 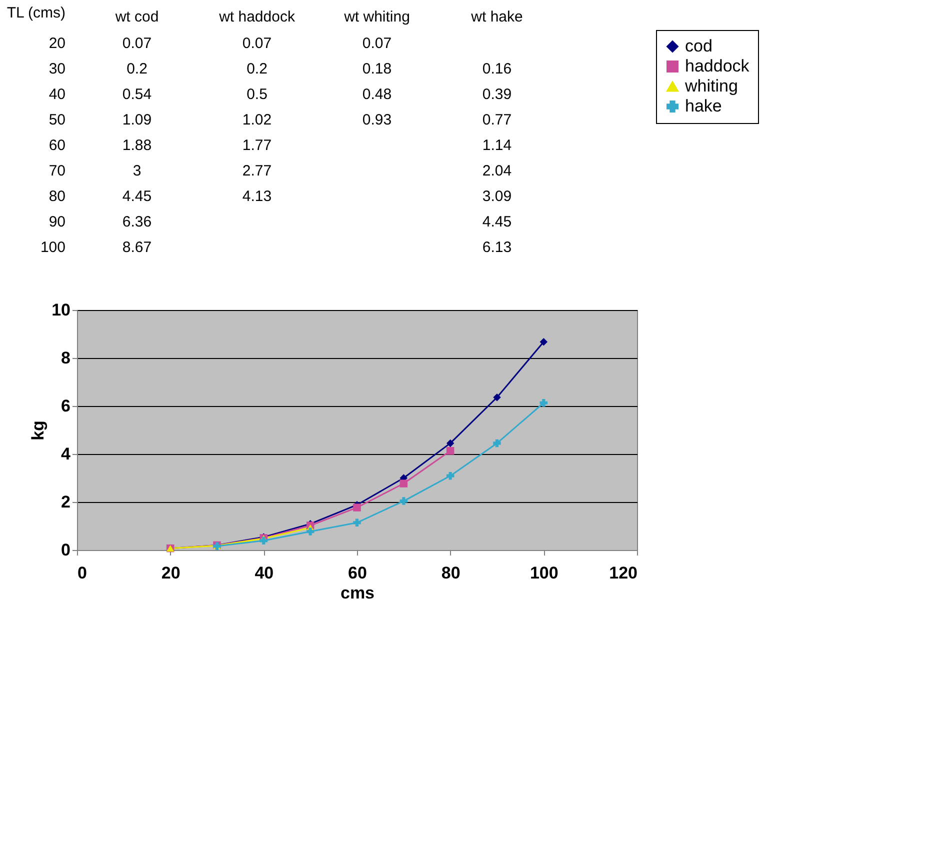 I want to click on x-tick-label: 120, so click(x=623, y=573).